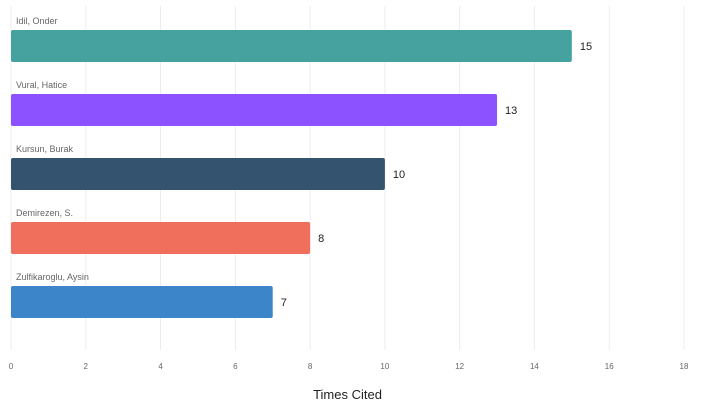 The image size is (702, 405). I want to click on bar-value-label: 13, so click(511, 111).